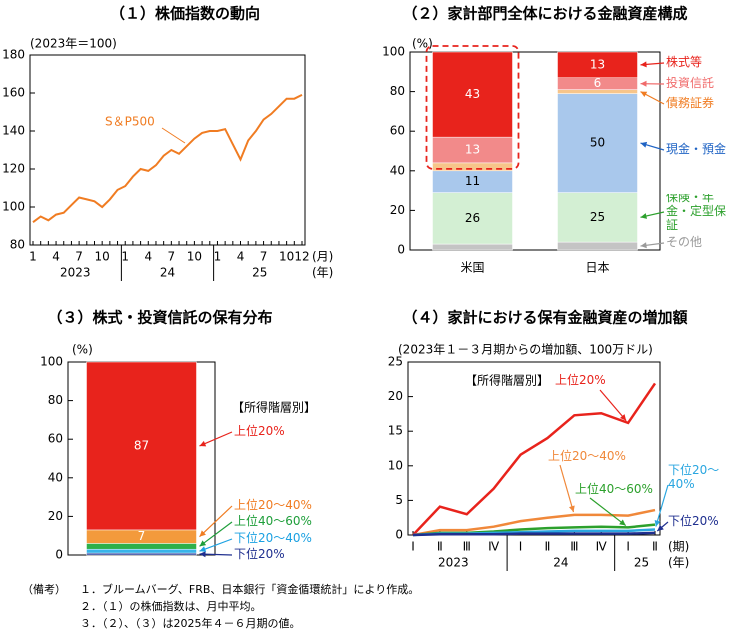 This screenshot has width=730, height=630. What do you see at coordinates (130, 122) in the screenshot?
I see `series-label: S＆P500` at bounding box center [130, 122].